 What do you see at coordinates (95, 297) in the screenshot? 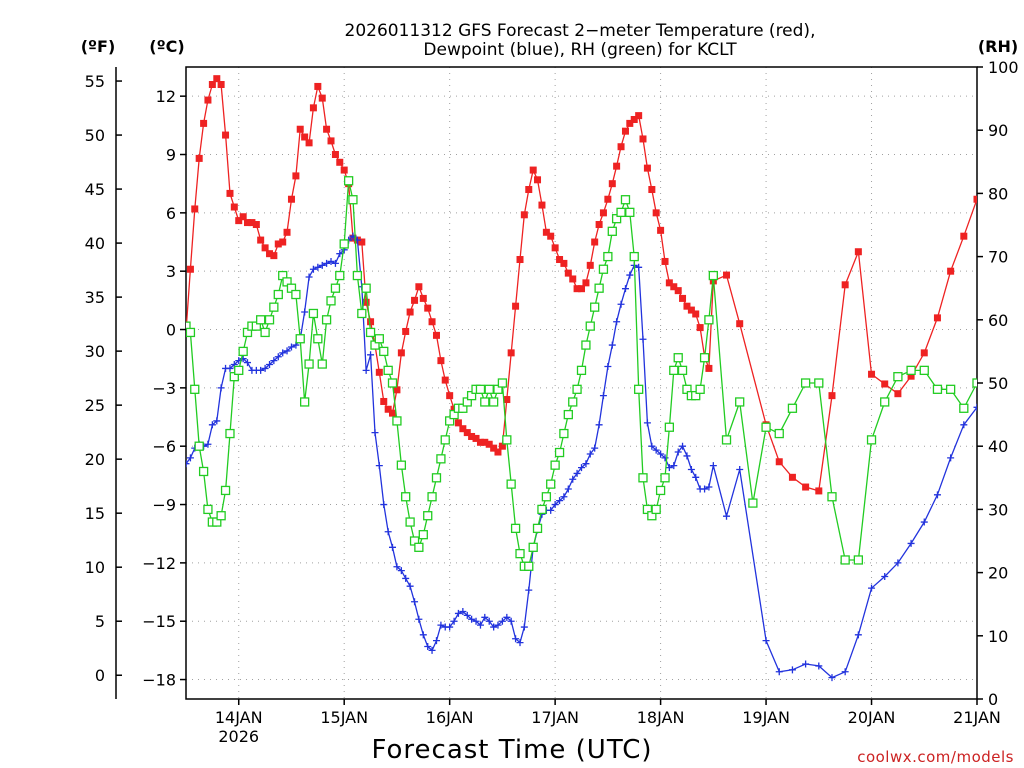
I see `fahrenheit-tick-label-4: 35` at bounding box center [95, 297].